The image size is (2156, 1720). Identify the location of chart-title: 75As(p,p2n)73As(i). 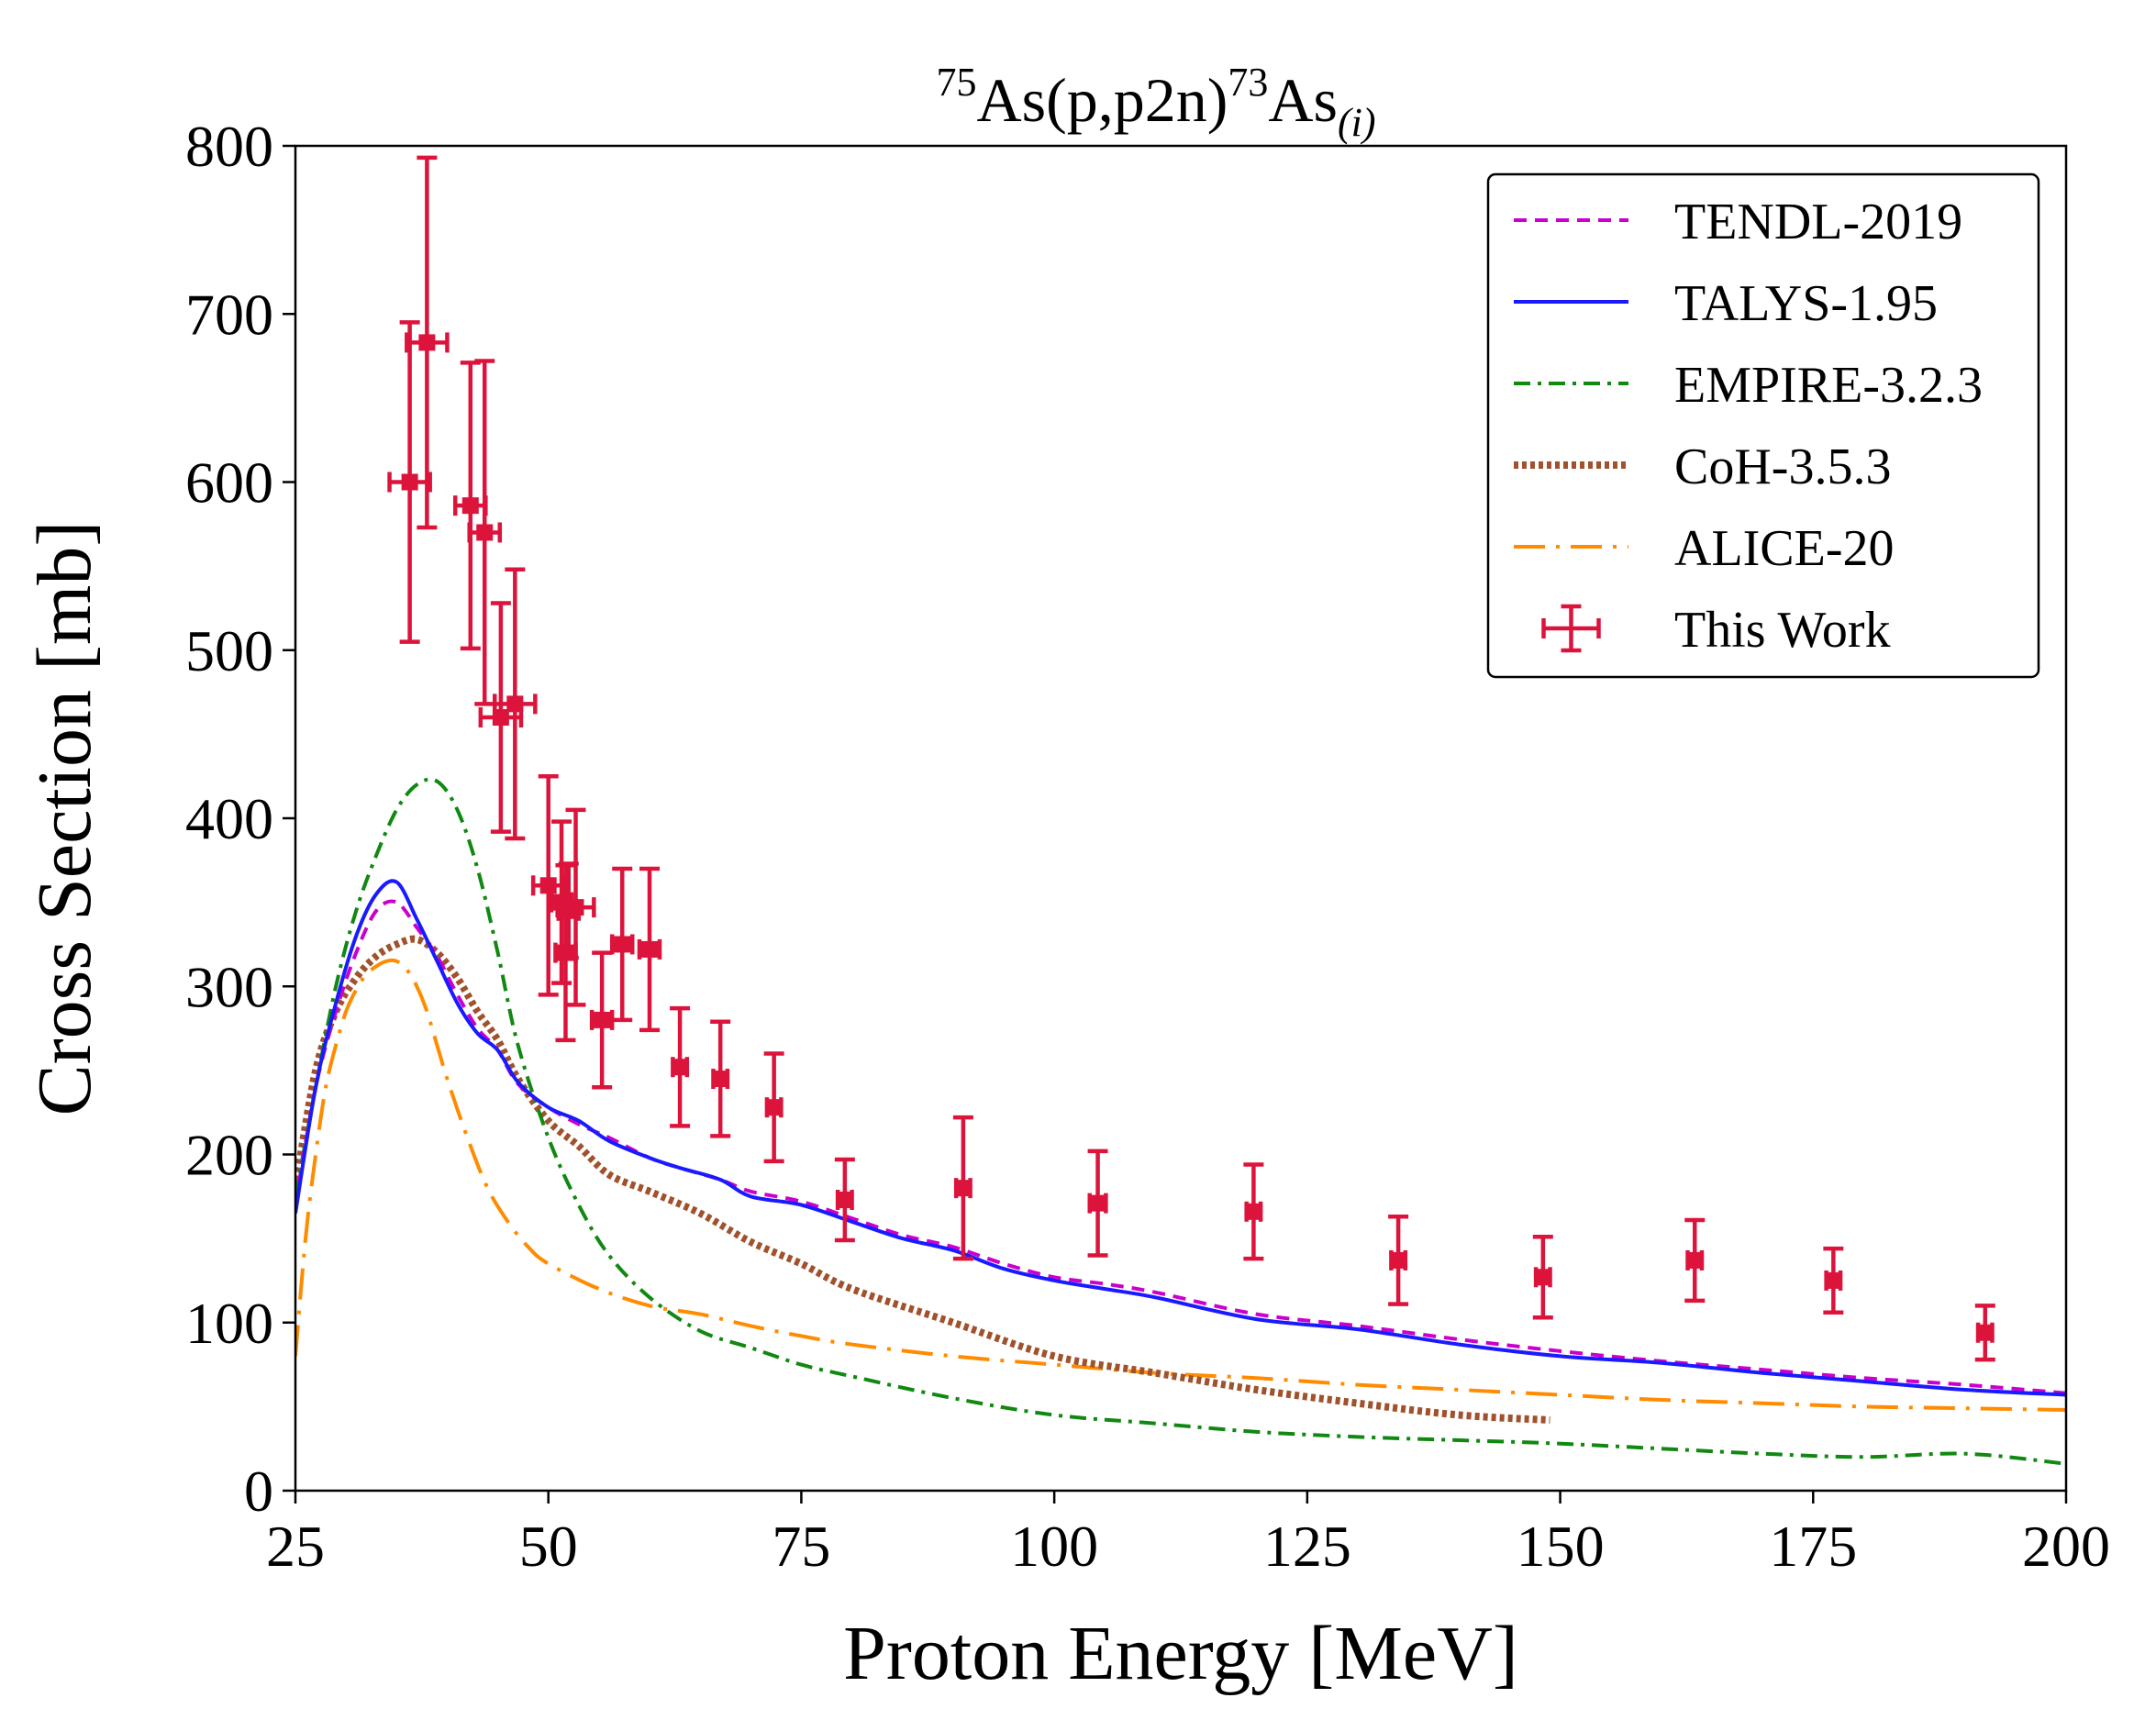
(1156, 102).